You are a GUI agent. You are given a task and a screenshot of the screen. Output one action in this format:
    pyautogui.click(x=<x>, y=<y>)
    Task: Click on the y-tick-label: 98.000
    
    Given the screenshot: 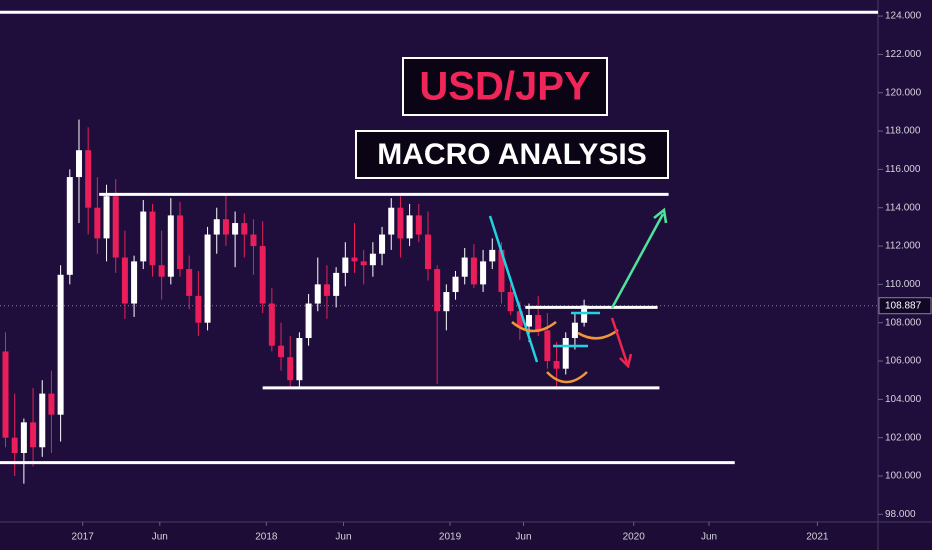 What is the action you would take?
    pyautogui.click(x=900, y=514)
    